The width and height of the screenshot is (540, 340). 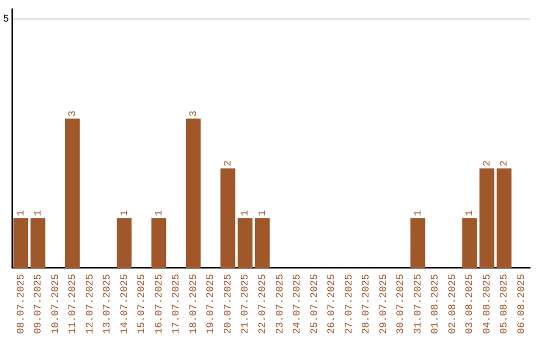 I want to click on x-tick-label: 26.07.2025, so click(x=332, y=304).